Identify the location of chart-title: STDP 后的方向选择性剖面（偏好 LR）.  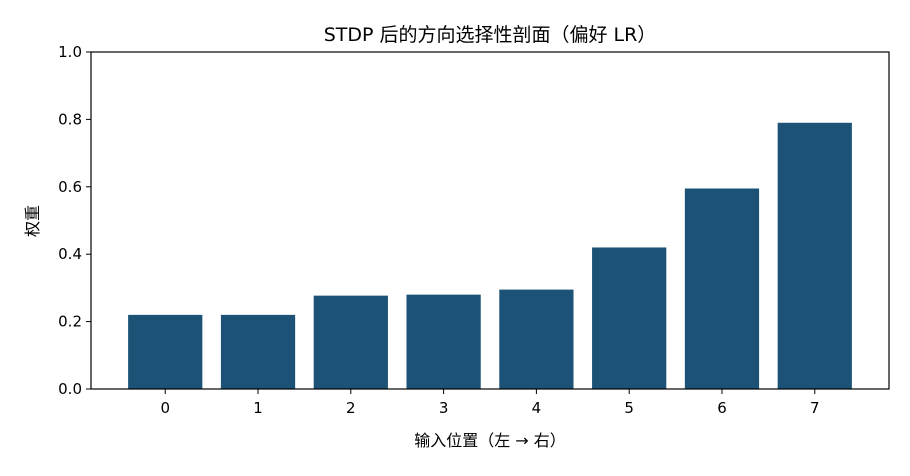
(490, 35).